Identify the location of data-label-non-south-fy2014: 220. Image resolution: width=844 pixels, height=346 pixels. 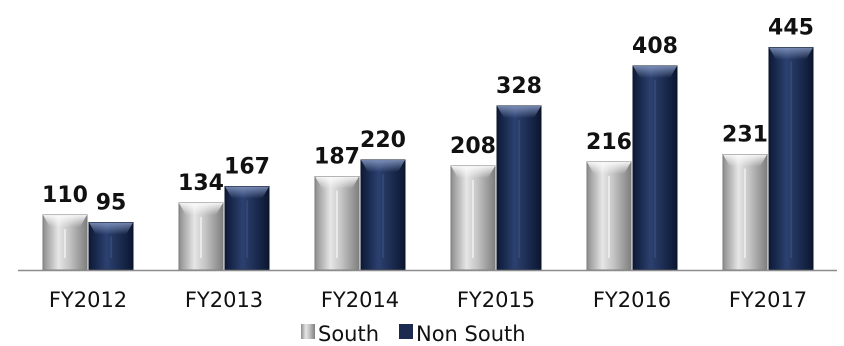
(383, 140).